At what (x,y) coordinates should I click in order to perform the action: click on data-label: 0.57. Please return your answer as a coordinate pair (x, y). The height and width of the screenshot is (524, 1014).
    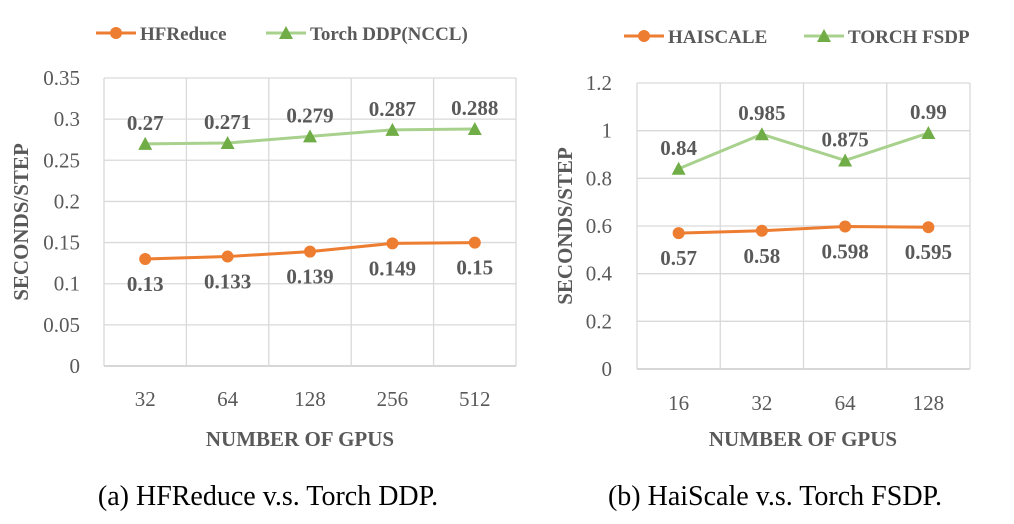
    Looking at the image, I should click on (678, 258).